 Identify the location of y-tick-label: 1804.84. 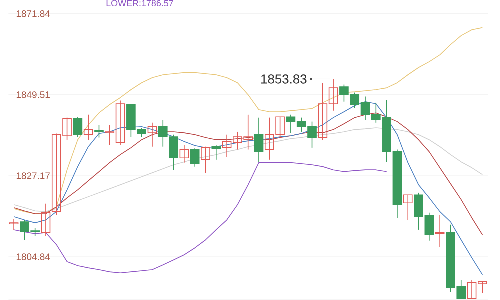
(33, 257).